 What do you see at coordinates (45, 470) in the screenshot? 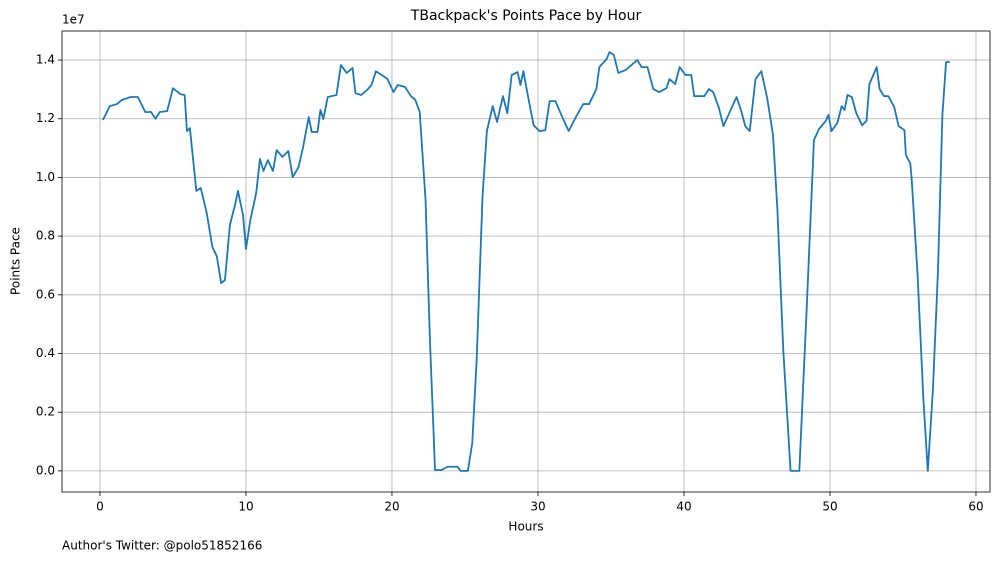
I see `y-tick-label: 0.0` at bounding box center [45, 470].